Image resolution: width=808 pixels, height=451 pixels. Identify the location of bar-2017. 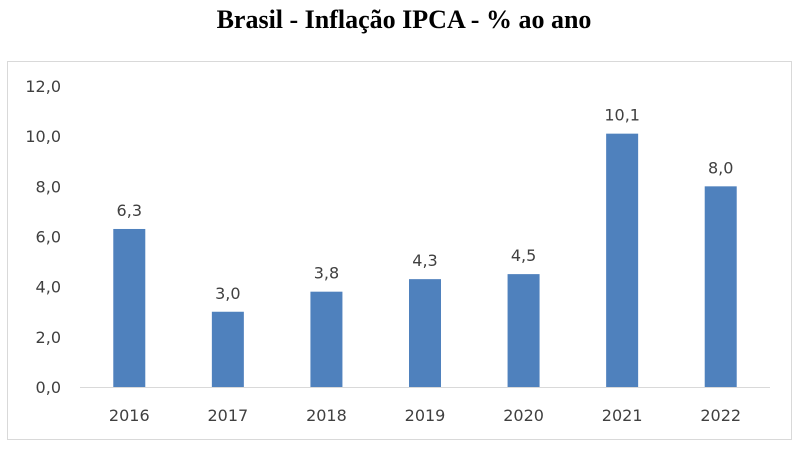
(227, 349).